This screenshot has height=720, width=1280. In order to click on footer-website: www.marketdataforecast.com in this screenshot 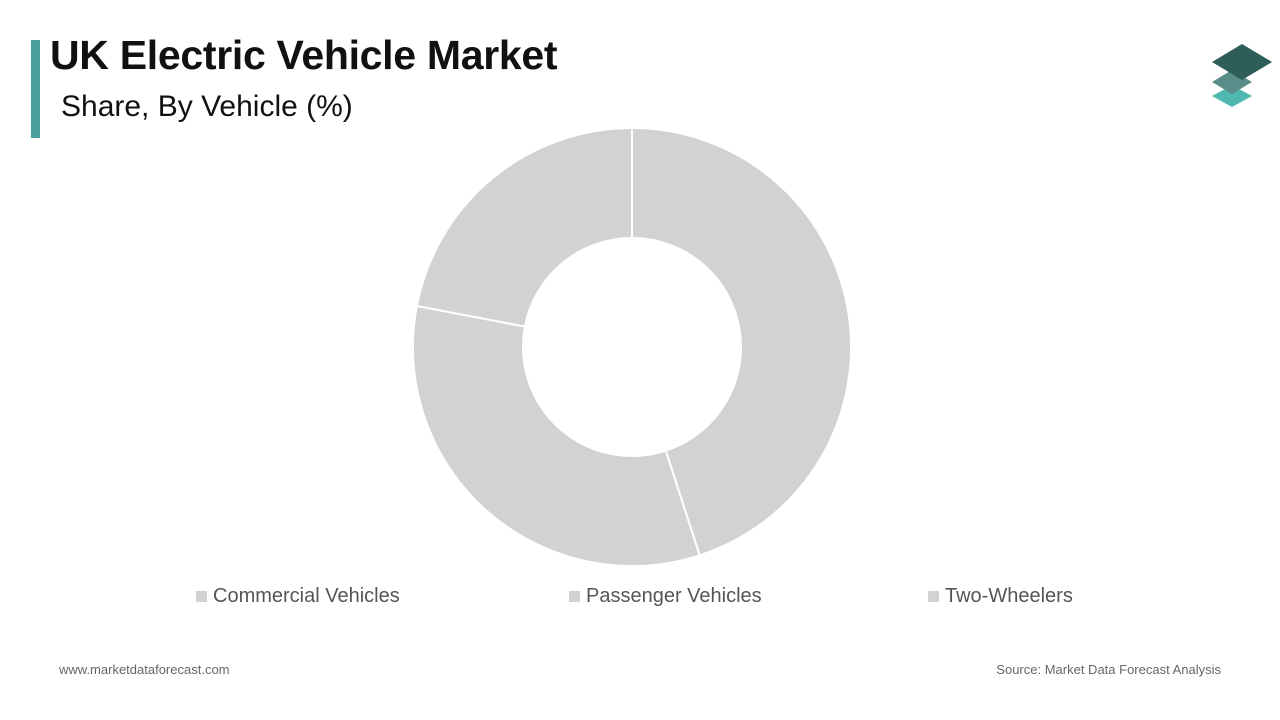, I will do `click(144, 669)`.